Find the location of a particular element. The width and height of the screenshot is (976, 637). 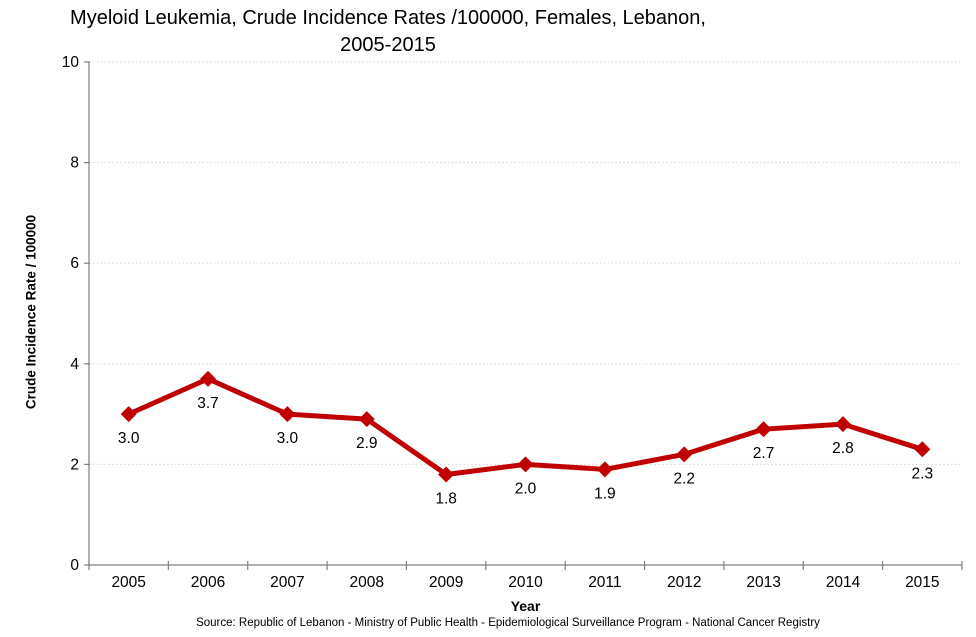

data-label-2014: 2.8 is located at coordinates (843, 448).